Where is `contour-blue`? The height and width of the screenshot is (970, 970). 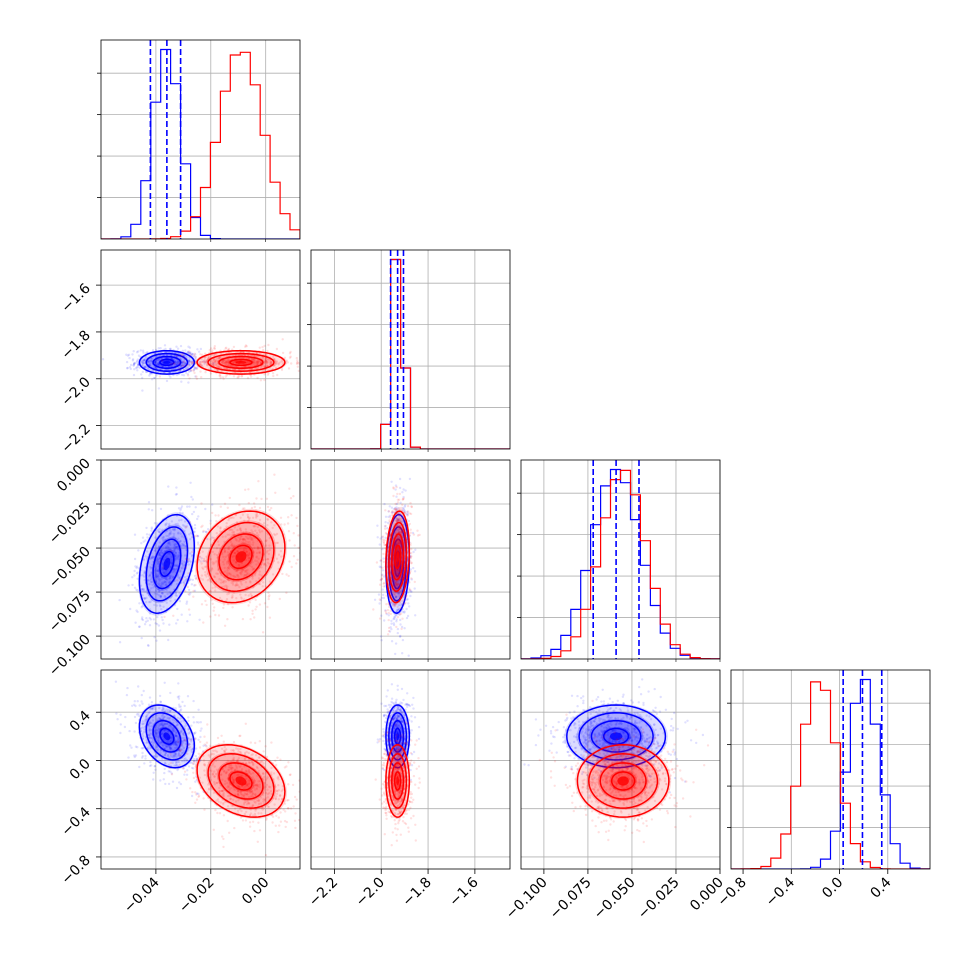 contour-blue is located at coordinates (167, 362).